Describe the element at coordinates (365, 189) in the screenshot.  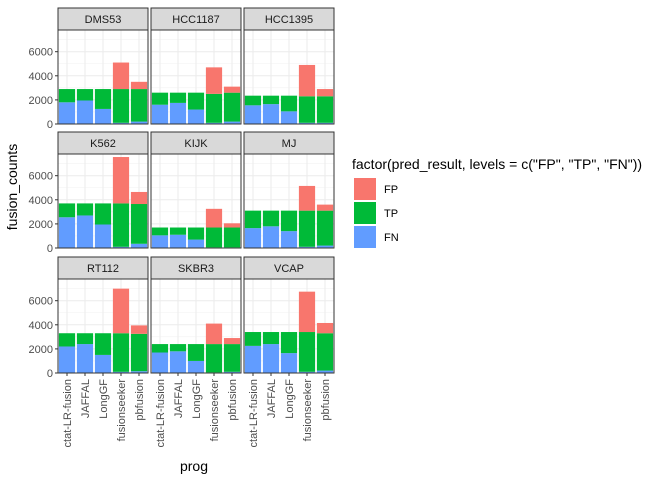
I see `legend-key-fp` at that location.